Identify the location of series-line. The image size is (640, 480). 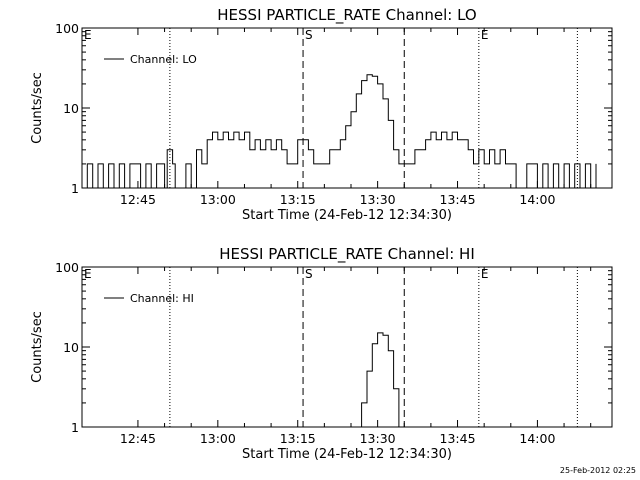
(378, 380).